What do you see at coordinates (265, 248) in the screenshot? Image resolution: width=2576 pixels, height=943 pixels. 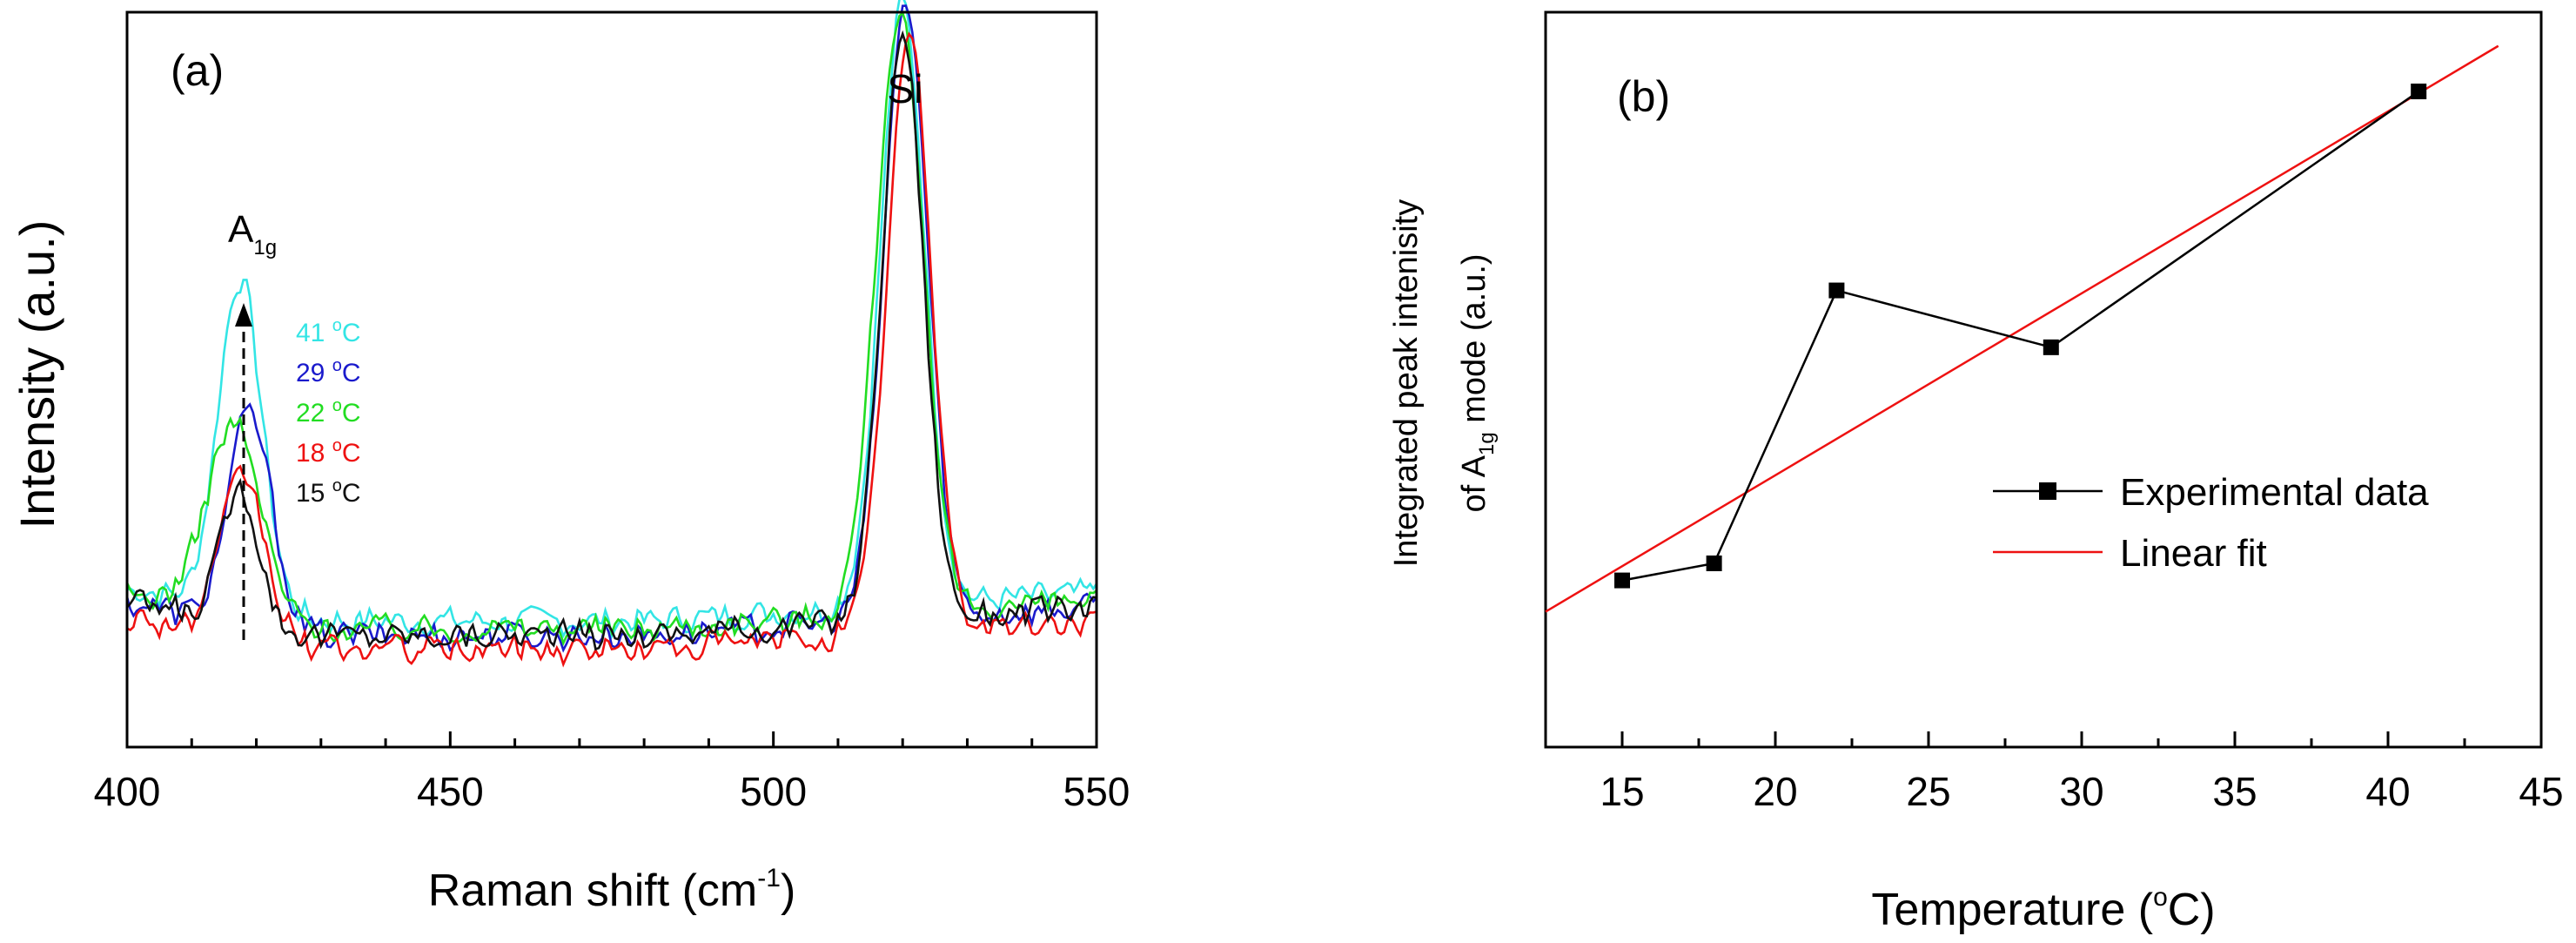 I see `a1g-sub: 1g` at bounding box center [265, 248].